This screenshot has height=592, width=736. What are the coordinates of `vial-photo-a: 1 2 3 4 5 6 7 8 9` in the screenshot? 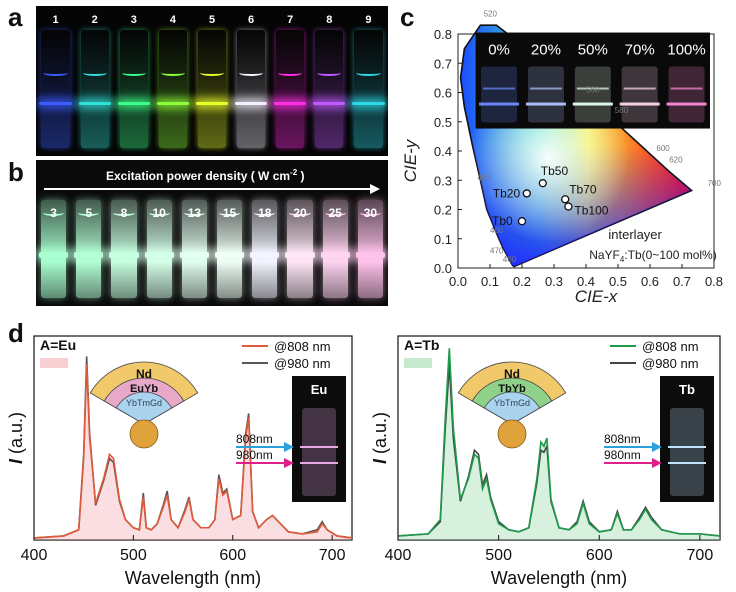 It's located at (212, 81).